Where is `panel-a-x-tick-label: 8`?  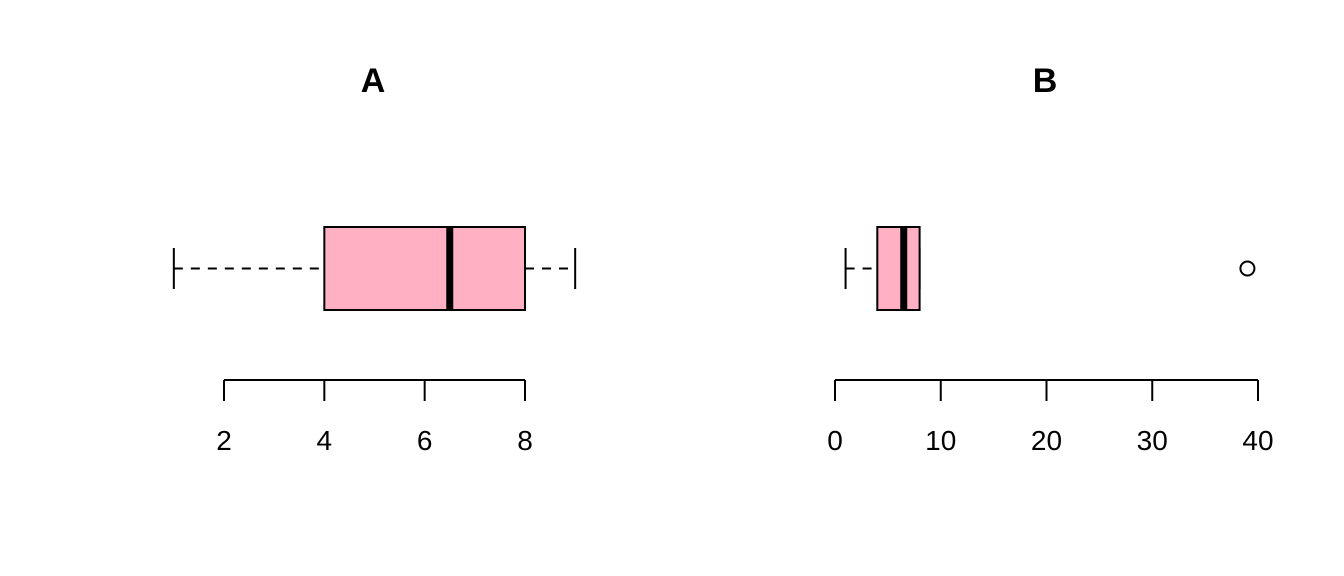
panel-a-x-tick-label: 8 is located at coordinates (525, 440).